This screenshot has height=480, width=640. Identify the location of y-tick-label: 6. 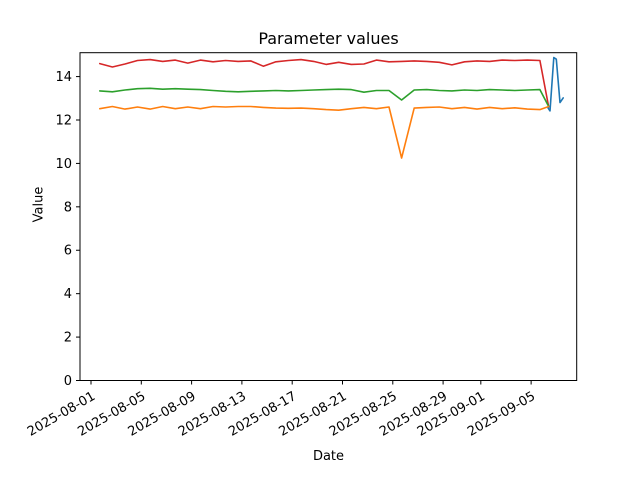
(68, 251).